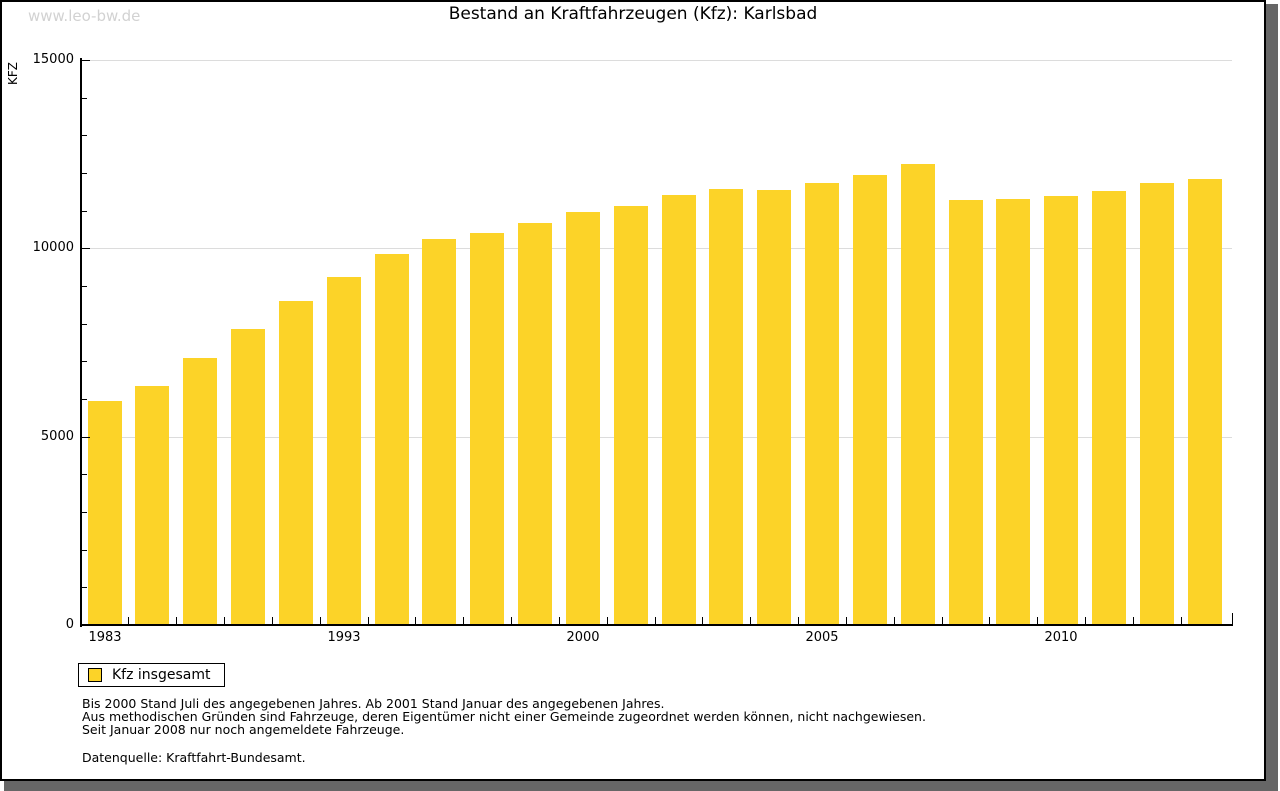  I want to click on bar-2010, so click(1061, 410).